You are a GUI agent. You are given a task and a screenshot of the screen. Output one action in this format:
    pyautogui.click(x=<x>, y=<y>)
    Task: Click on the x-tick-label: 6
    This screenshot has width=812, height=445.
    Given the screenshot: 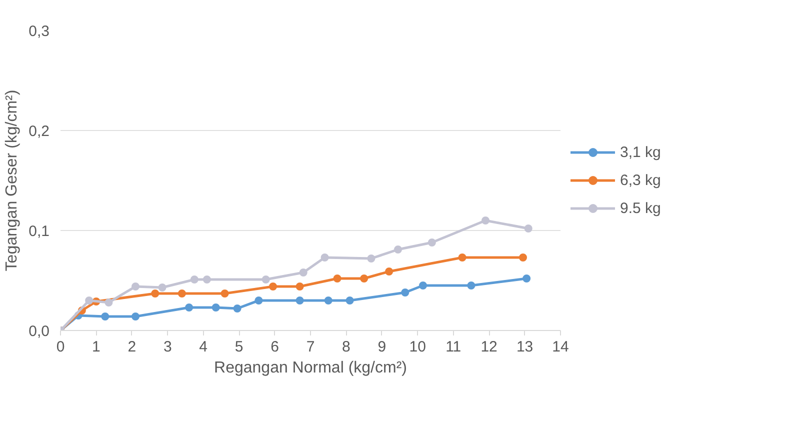 What is the action you would take?
    pyautogui.click(x=274, y=347)
    